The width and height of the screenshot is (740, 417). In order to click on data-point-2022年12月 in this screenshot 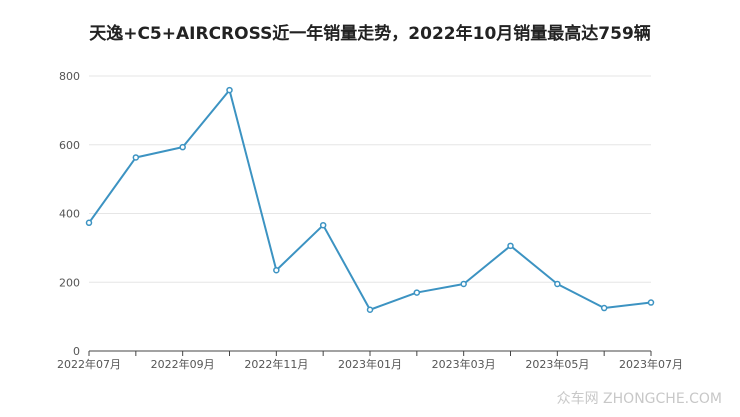, I will do `click(323, 225)`.